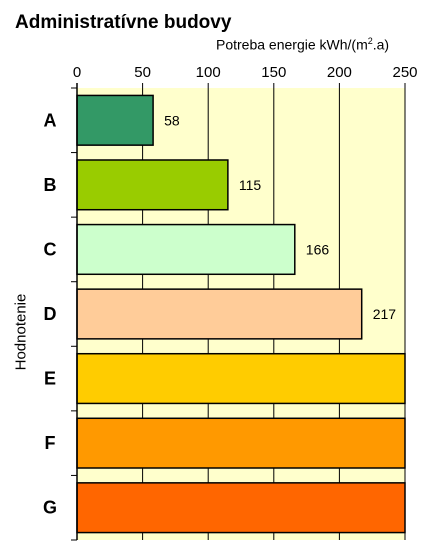 This screenshot has height=548, width=431. What do you see at coordinates (142, 72) in the screenshot?
I see `x-tick-label: 50` at bounding box center [142, 72].